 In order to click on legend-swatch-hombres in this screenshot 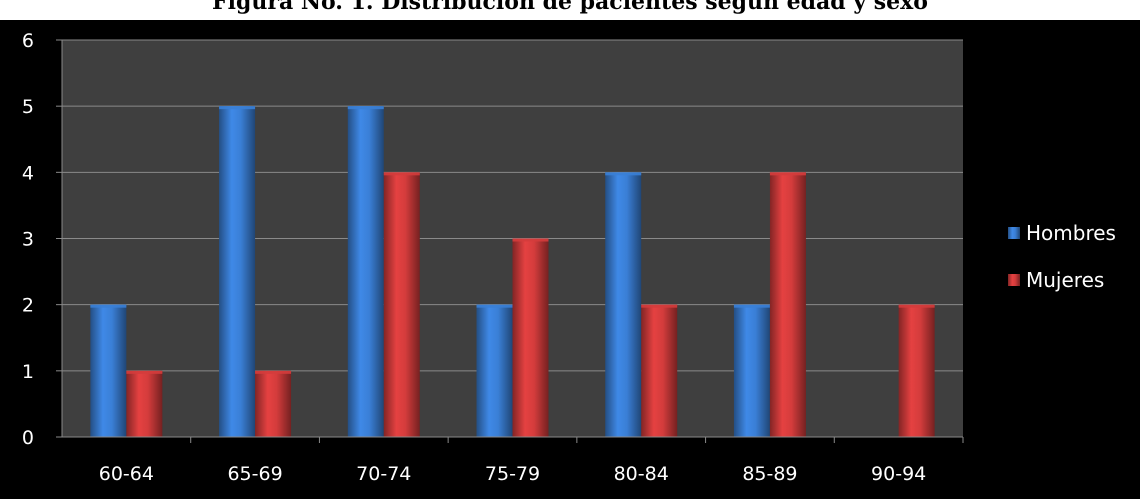, I will do `click(1014, 233)`.